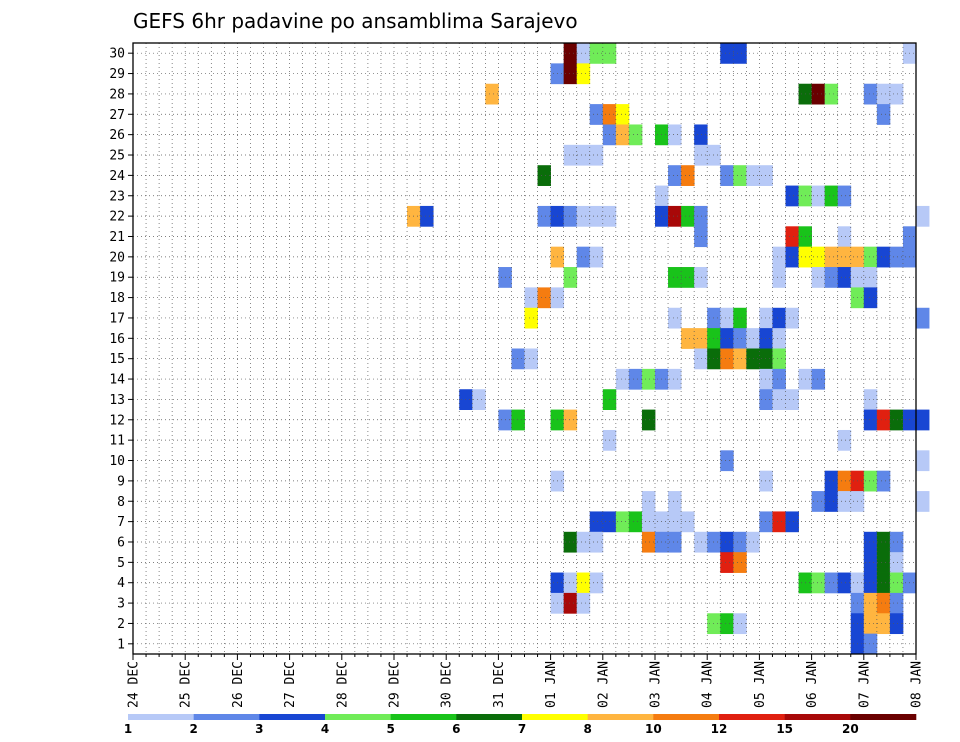 The height and width of the screenshot is (742, 960). I want to click on y-tick-label: 25, so click(117, 156).